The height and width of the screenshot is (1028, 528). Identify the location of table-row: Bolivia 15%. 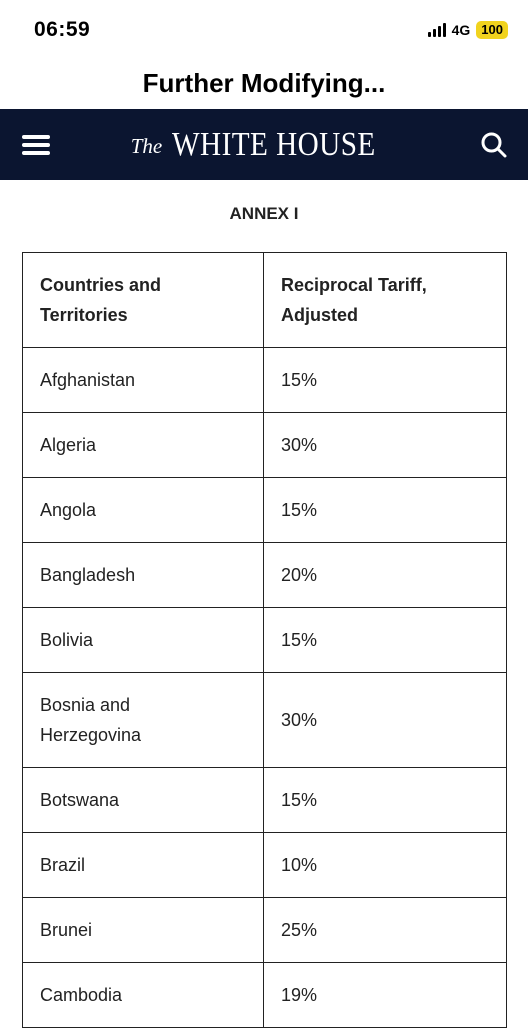
(264, 640).